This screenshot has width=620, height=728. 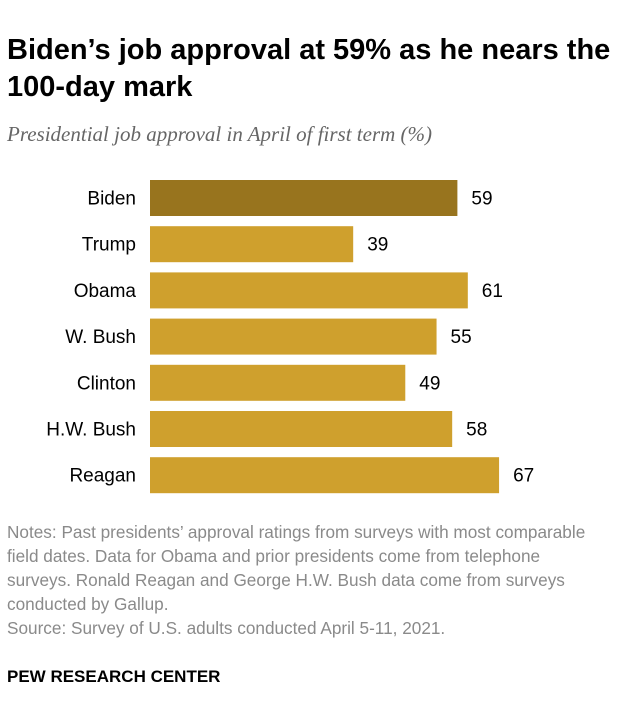 What do you see at coordinates (278, 382) in the screenshot?
I see `bar-clinton` at bounding box center [278, 382].